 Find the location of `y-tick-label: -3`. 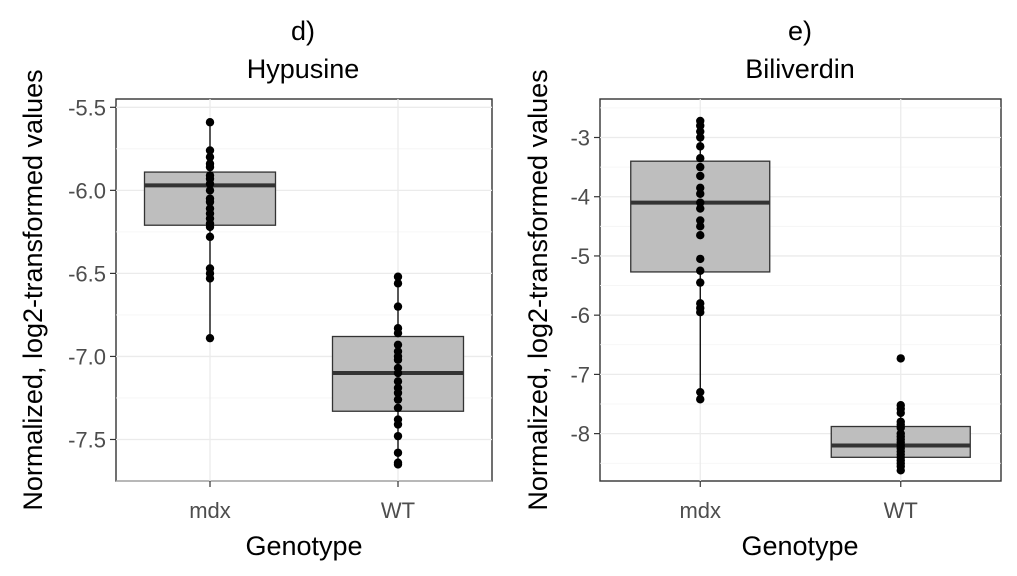

y-tick-label: -3 is located at coordinates (580, 137).